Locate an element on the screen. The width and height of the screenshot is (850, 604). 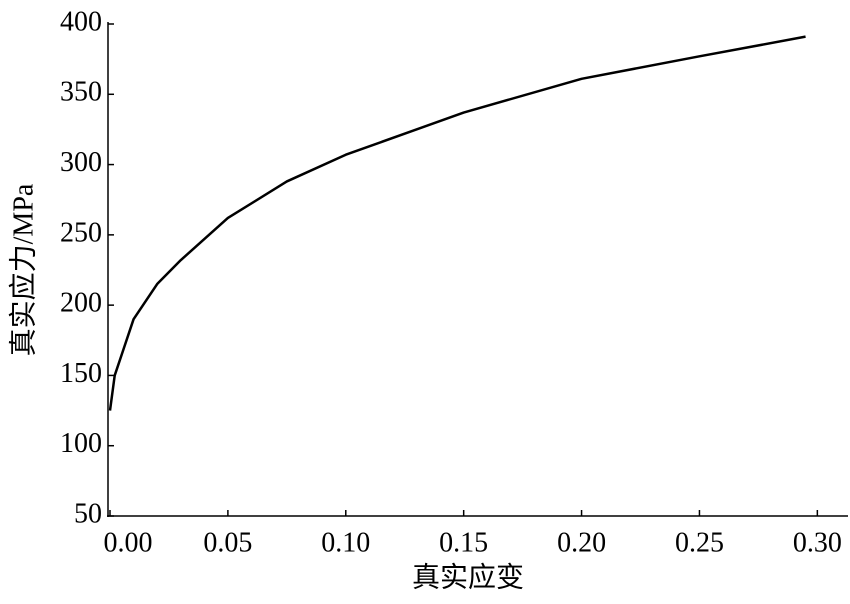
x-tick-label: 0.00 is located at coordinates (128, 542).